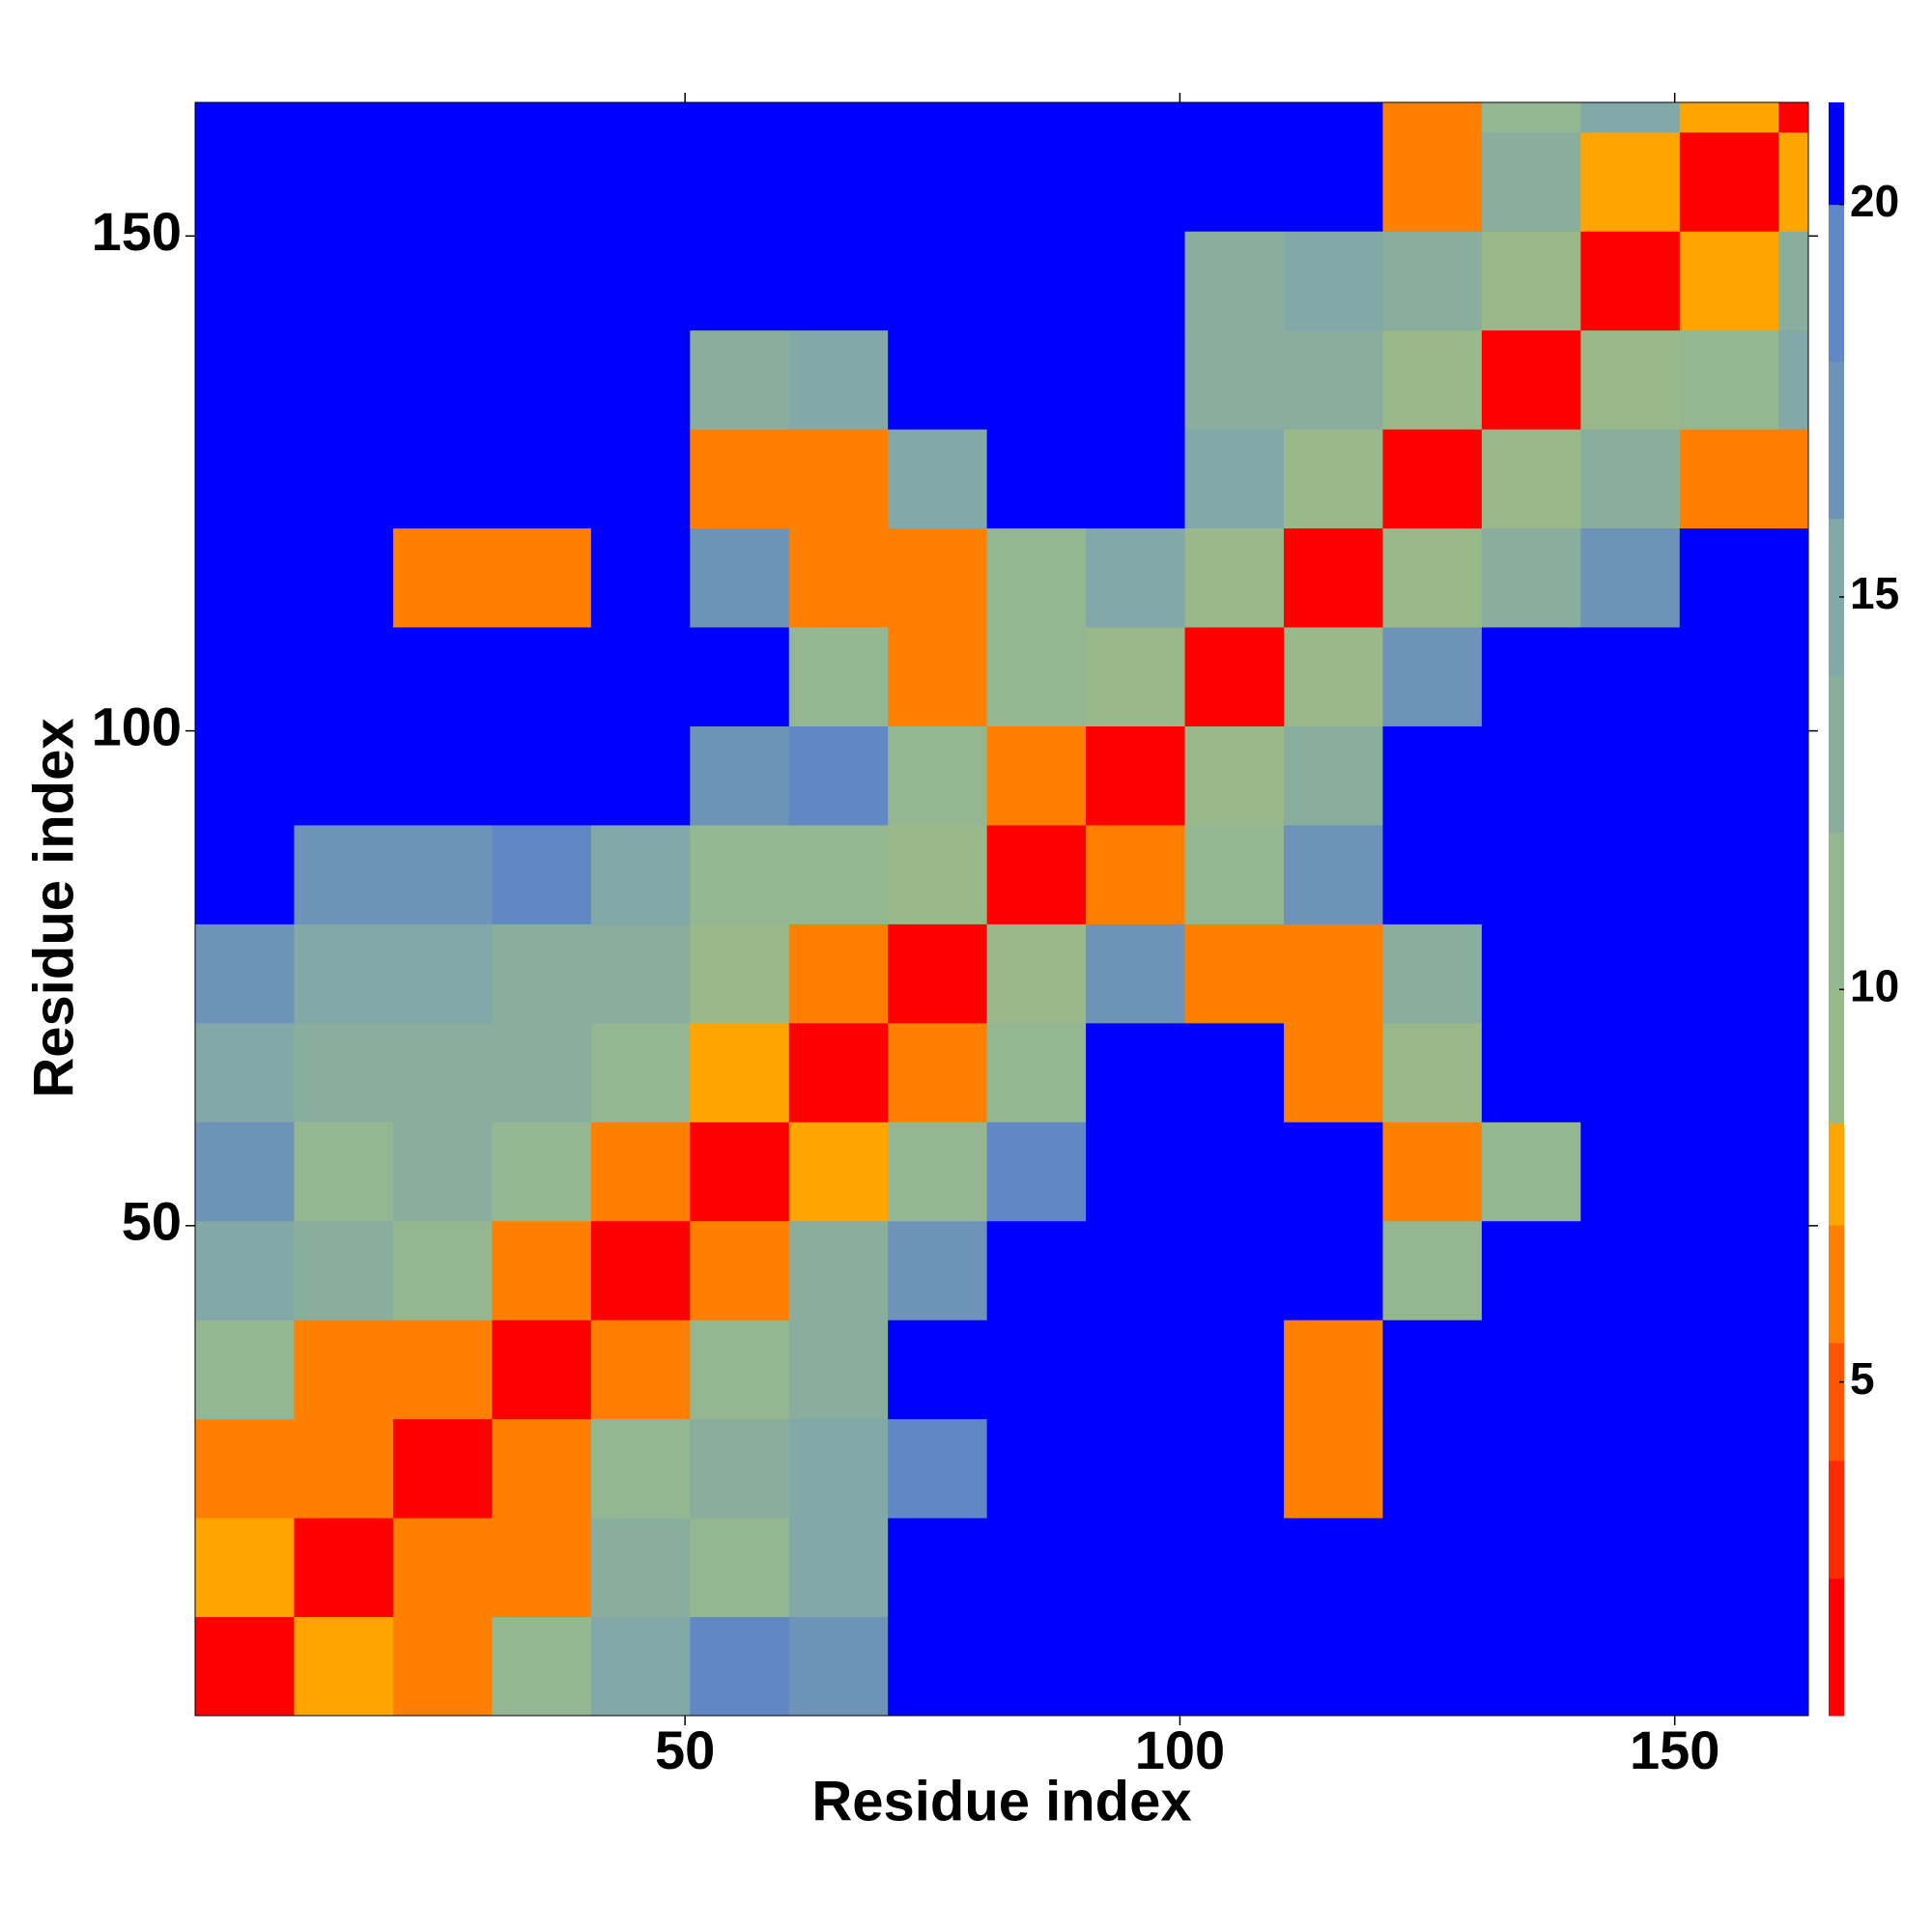 This screenshot has width=1932, height=1932. What do you see at coordinates (137, 231) in the screenshot?
I see `y-tick-label: 150` at bounding box center [137, 231].